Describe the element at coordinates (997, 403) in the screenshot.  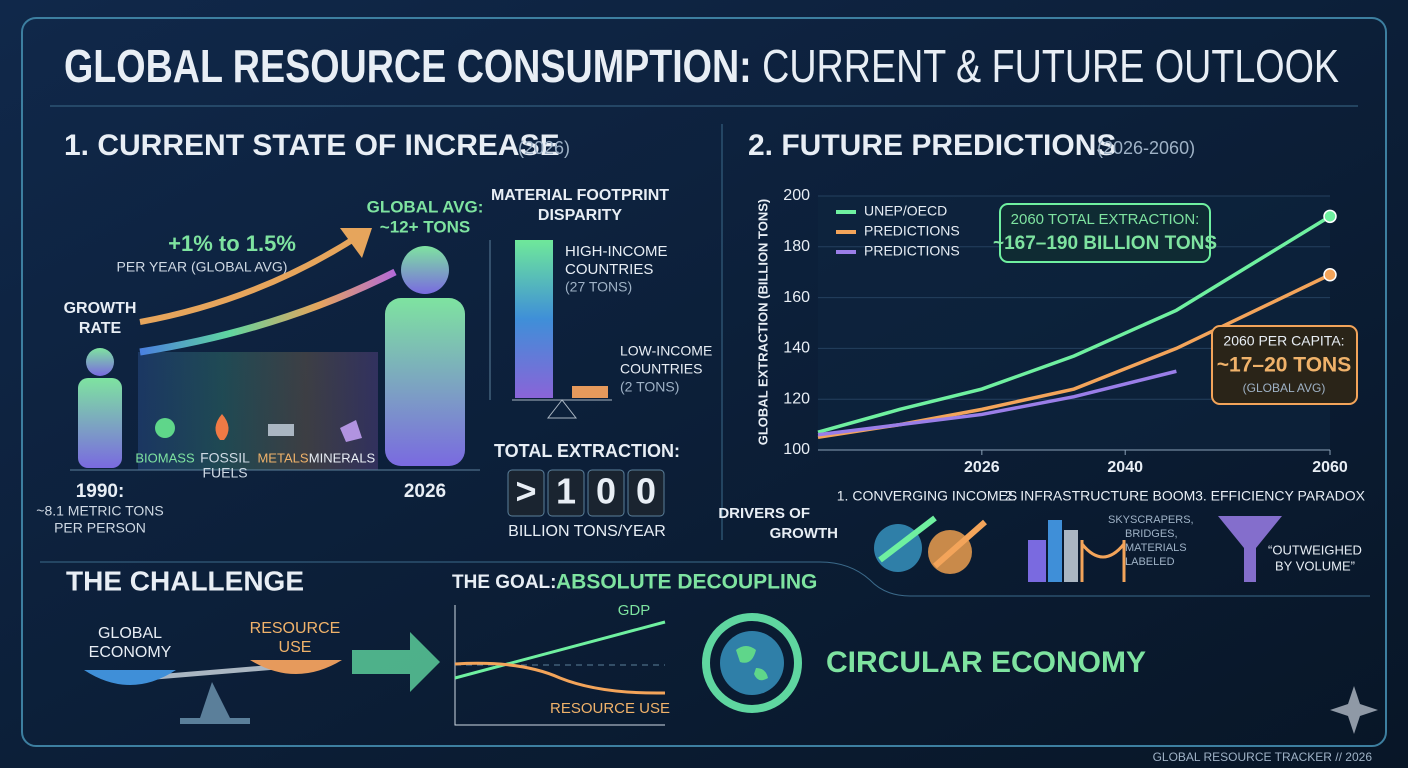
I see `series-line` at that location.